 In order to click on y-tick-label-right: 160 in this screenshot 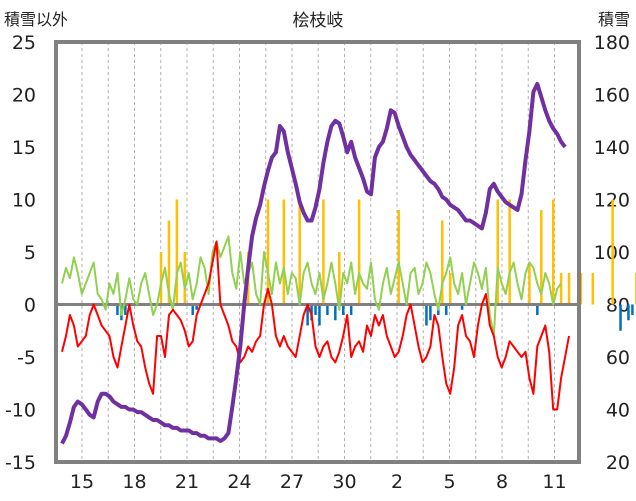, I will do `click(612, 96)`.